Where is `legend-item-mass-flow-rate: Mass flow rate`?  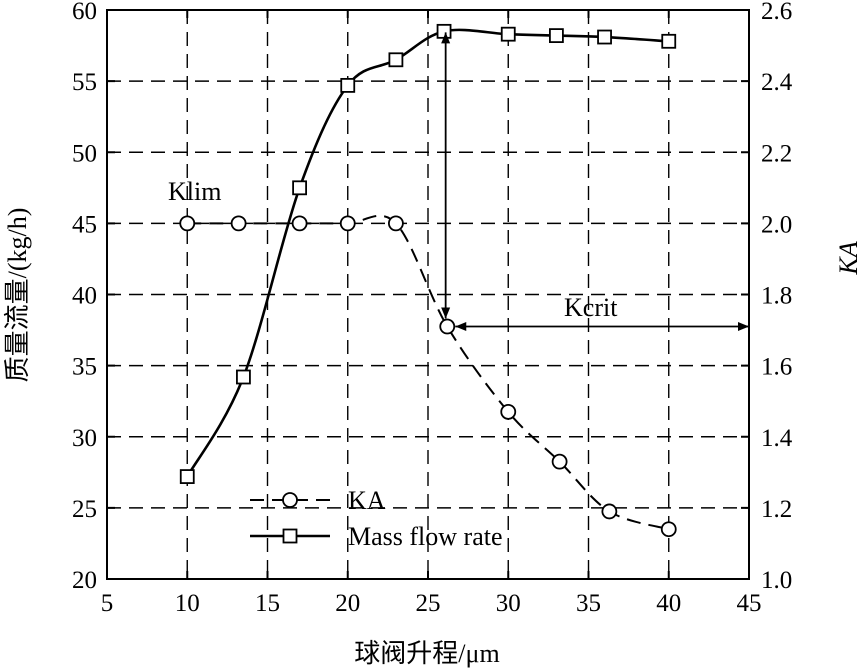 legend-item-mass-flow-rate: Mass flow rate is located at coordinates (376, 536).